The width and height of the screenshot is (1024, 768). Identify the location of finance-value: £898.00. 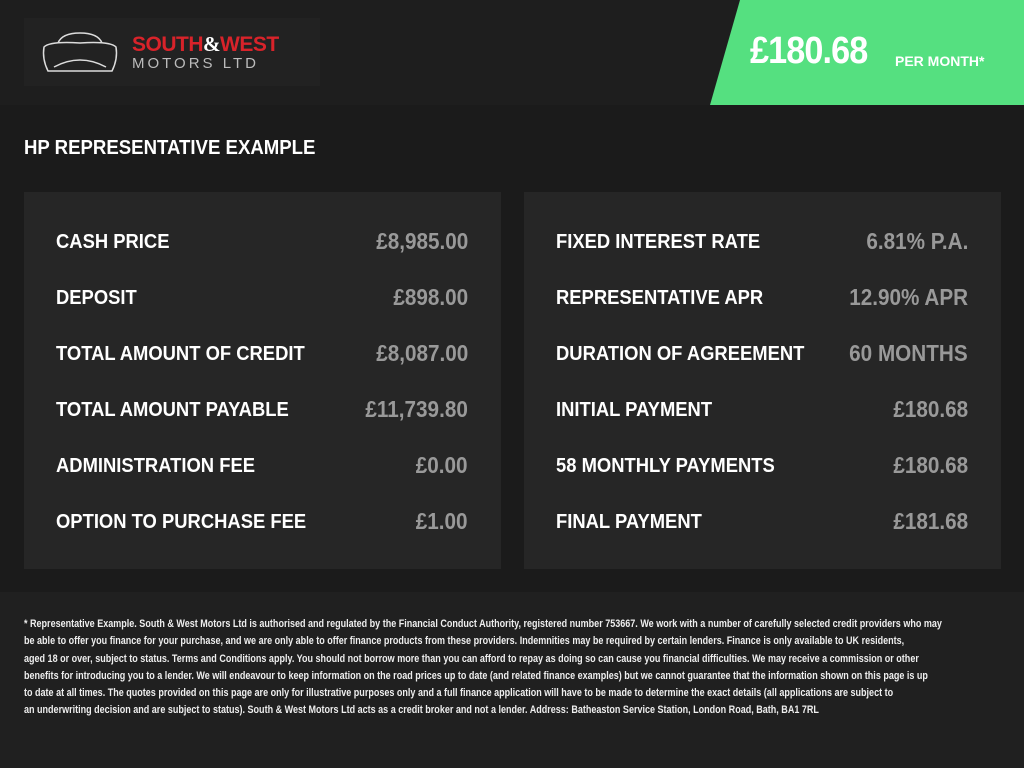
(430, 297).